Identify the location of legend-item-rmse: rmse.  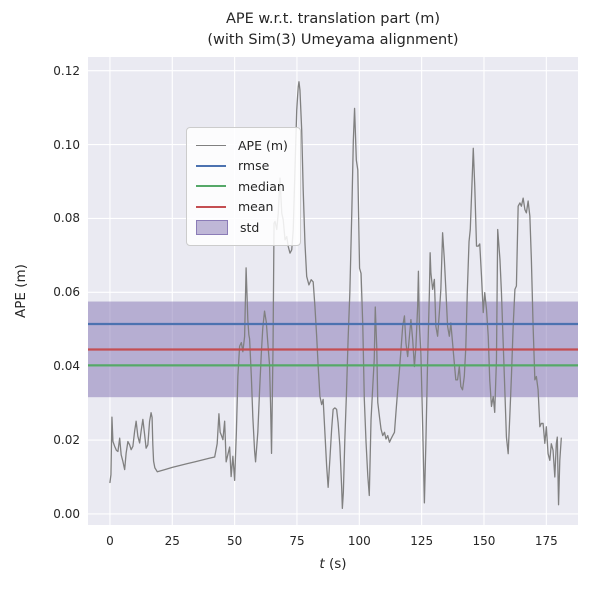
(242, 166).